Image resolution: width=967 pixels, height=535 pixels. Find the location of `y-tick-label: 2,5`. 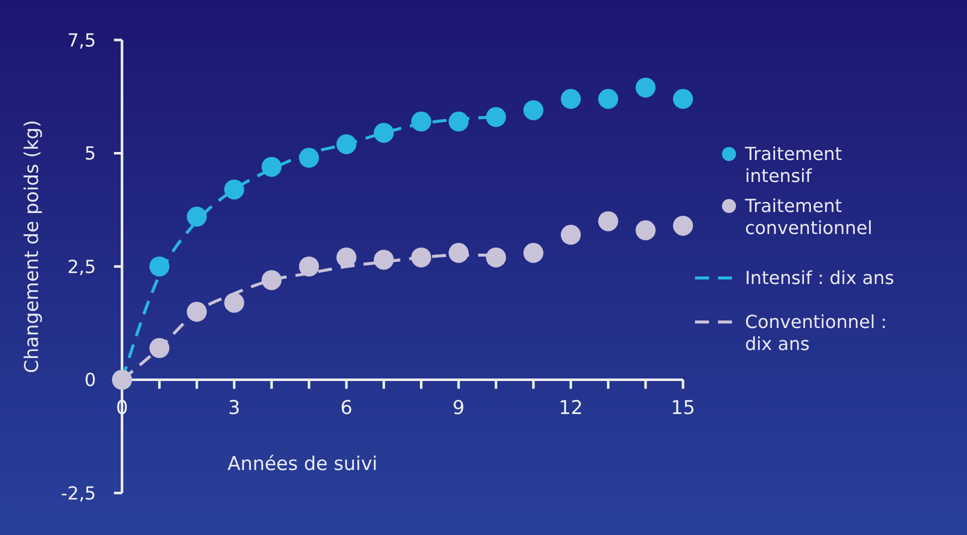

y-tick-label: 2,5 is located at coordinates (81, 267).